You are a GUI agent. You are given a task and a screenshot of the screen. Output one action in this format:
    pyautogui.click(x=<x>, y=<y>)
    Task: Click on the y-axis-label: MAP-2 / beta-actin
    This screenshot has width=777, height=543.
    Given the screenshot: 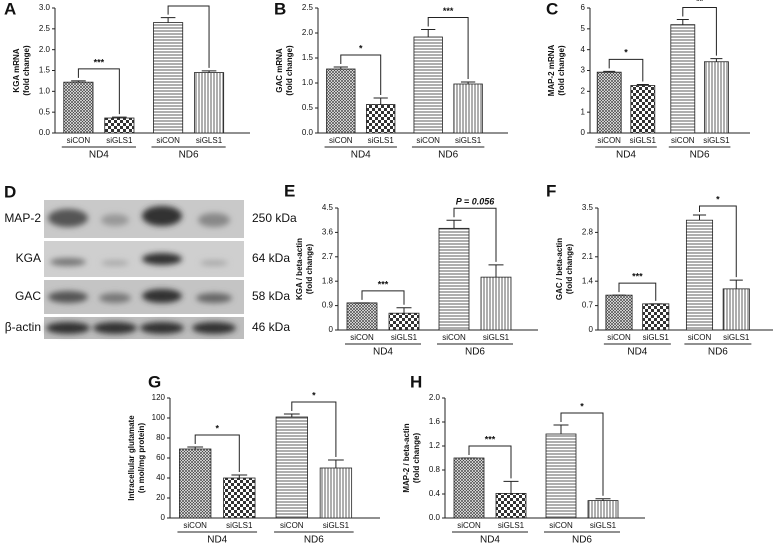 What is the action you would take?
    pyautogui.click(x=406, y=457)
    